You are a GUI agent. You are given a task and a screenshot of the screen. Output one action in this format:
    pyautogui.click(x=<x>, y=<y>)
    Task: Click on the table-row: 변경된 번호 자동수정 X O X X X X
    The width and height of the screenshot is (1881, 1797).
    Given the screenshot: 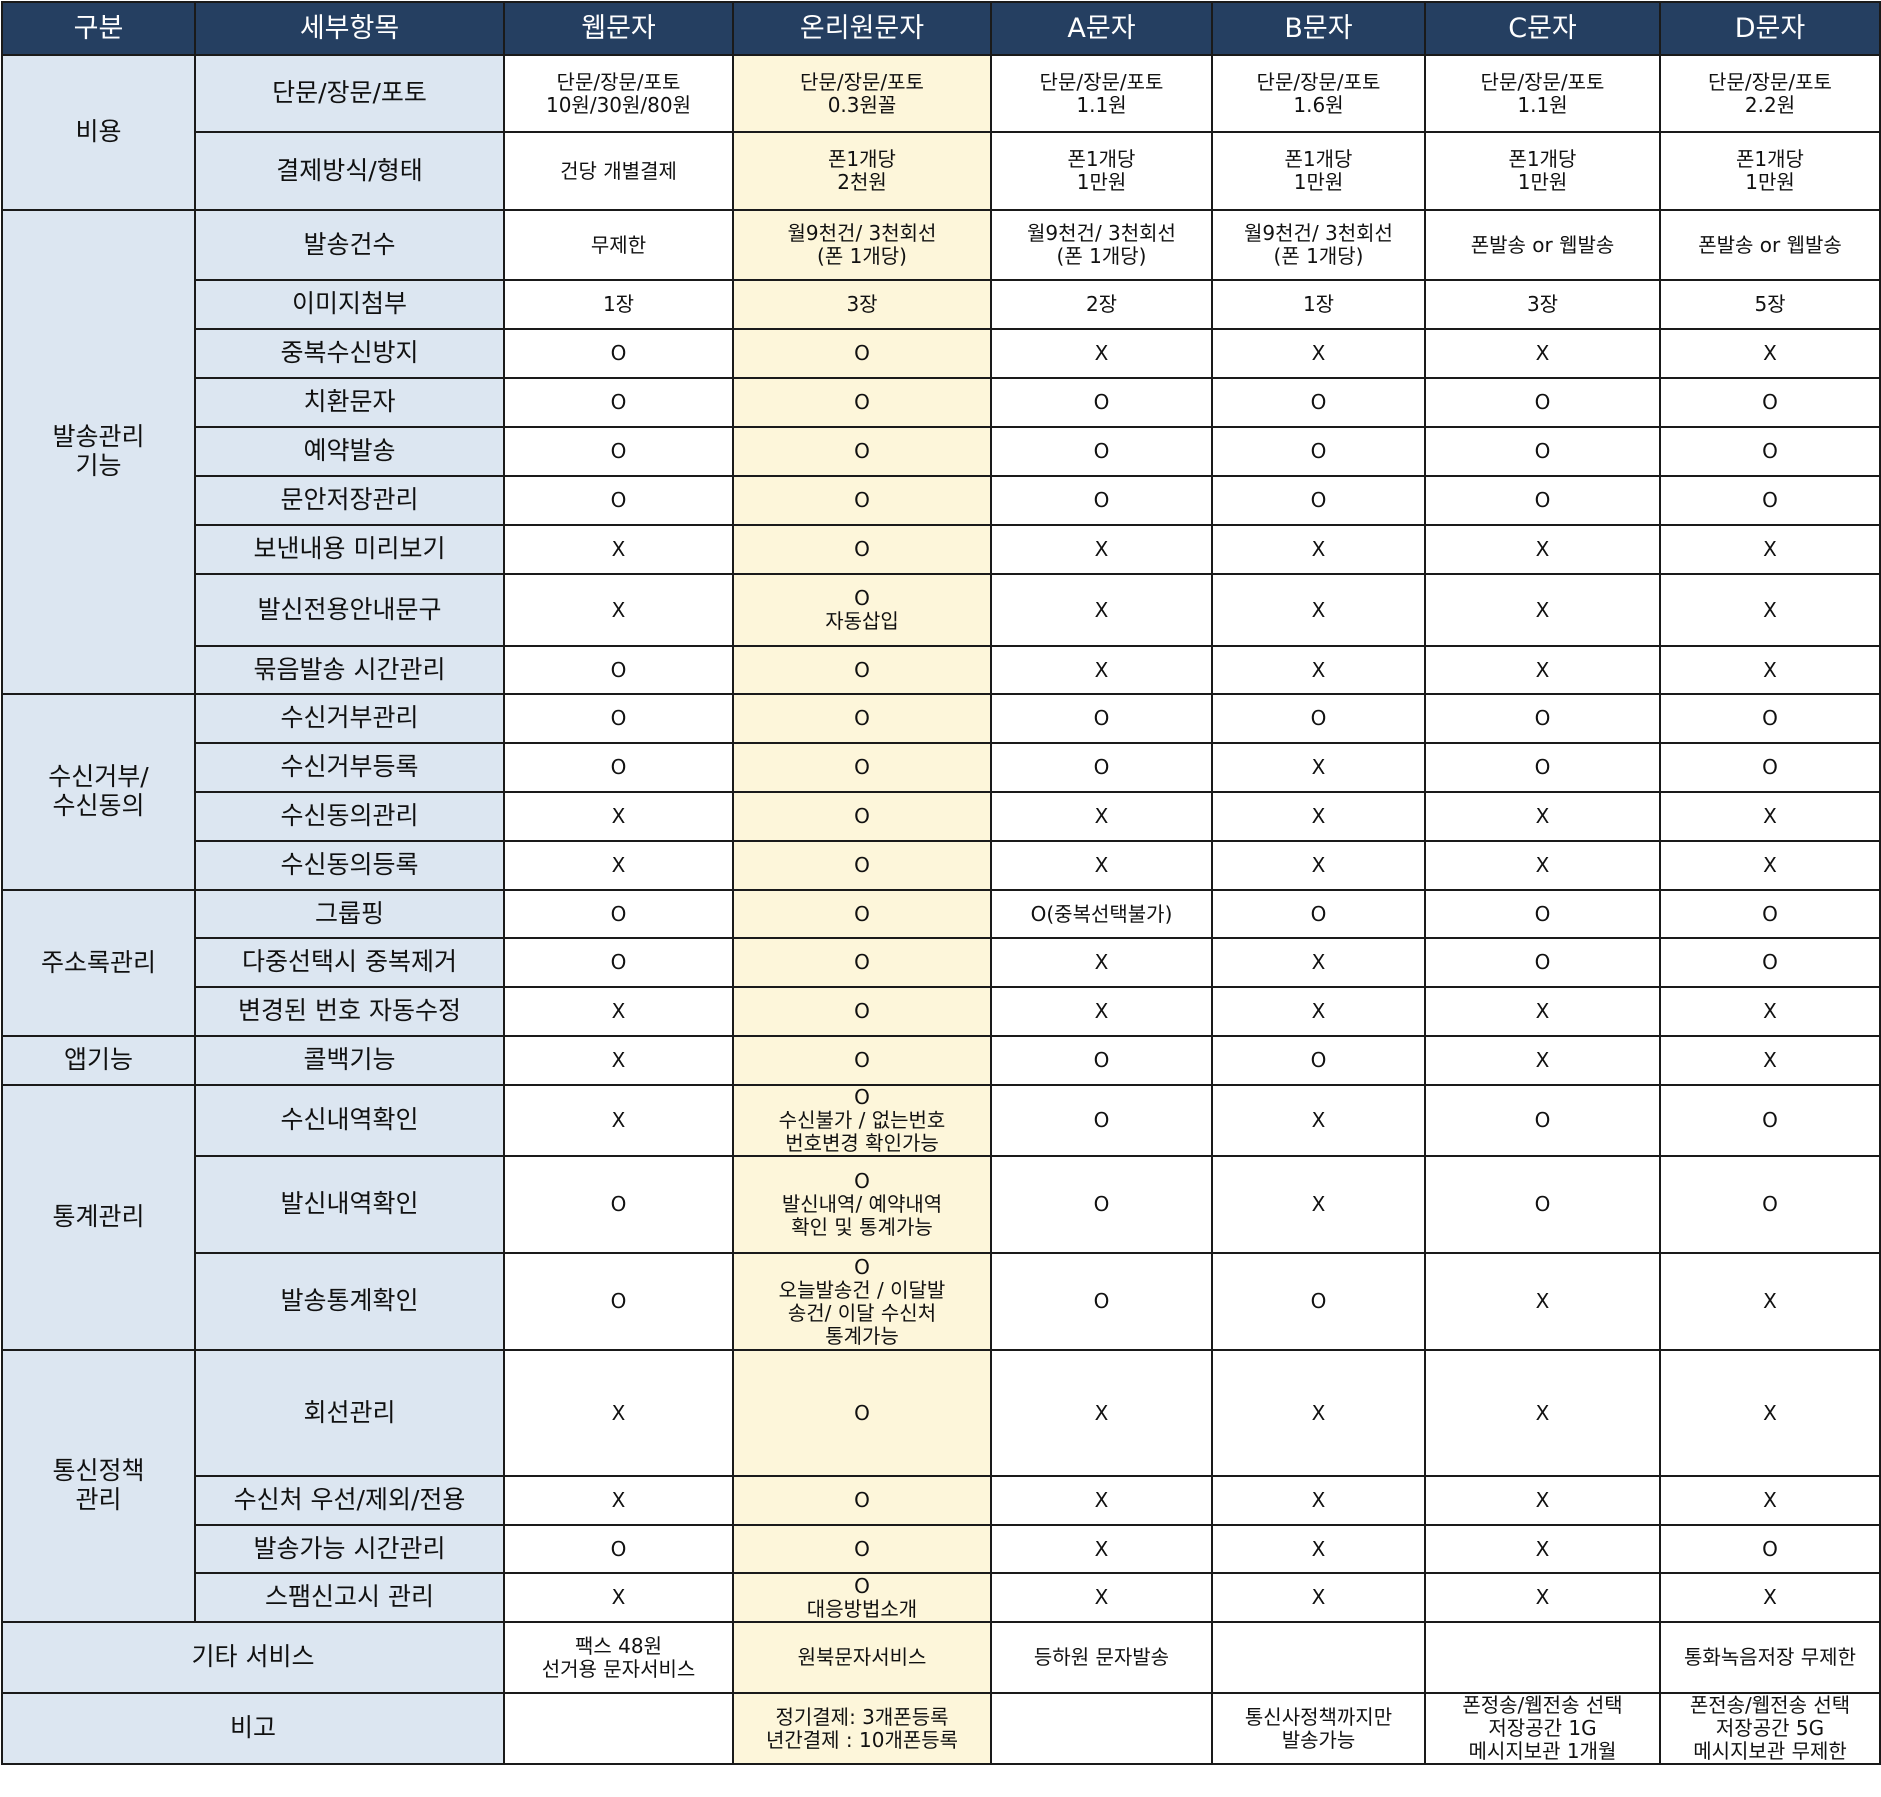 What is the action you would take?
    pyautogui.click(x=941, y=1011)
    